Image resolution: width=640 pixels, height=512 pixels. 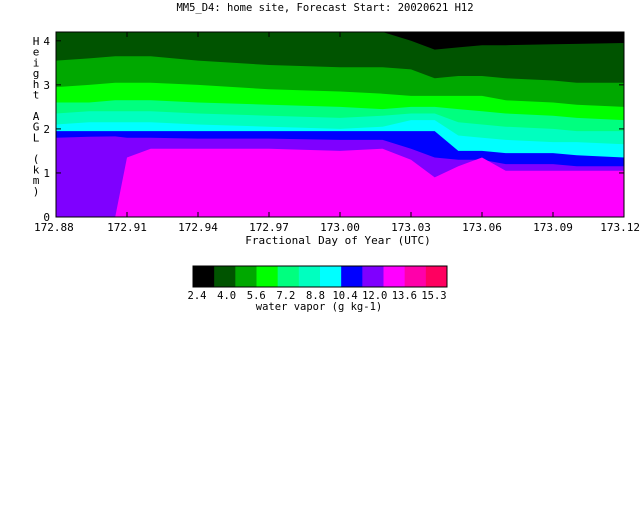 I want to click on y-tick-label: 0, so click(x=46, y=217).